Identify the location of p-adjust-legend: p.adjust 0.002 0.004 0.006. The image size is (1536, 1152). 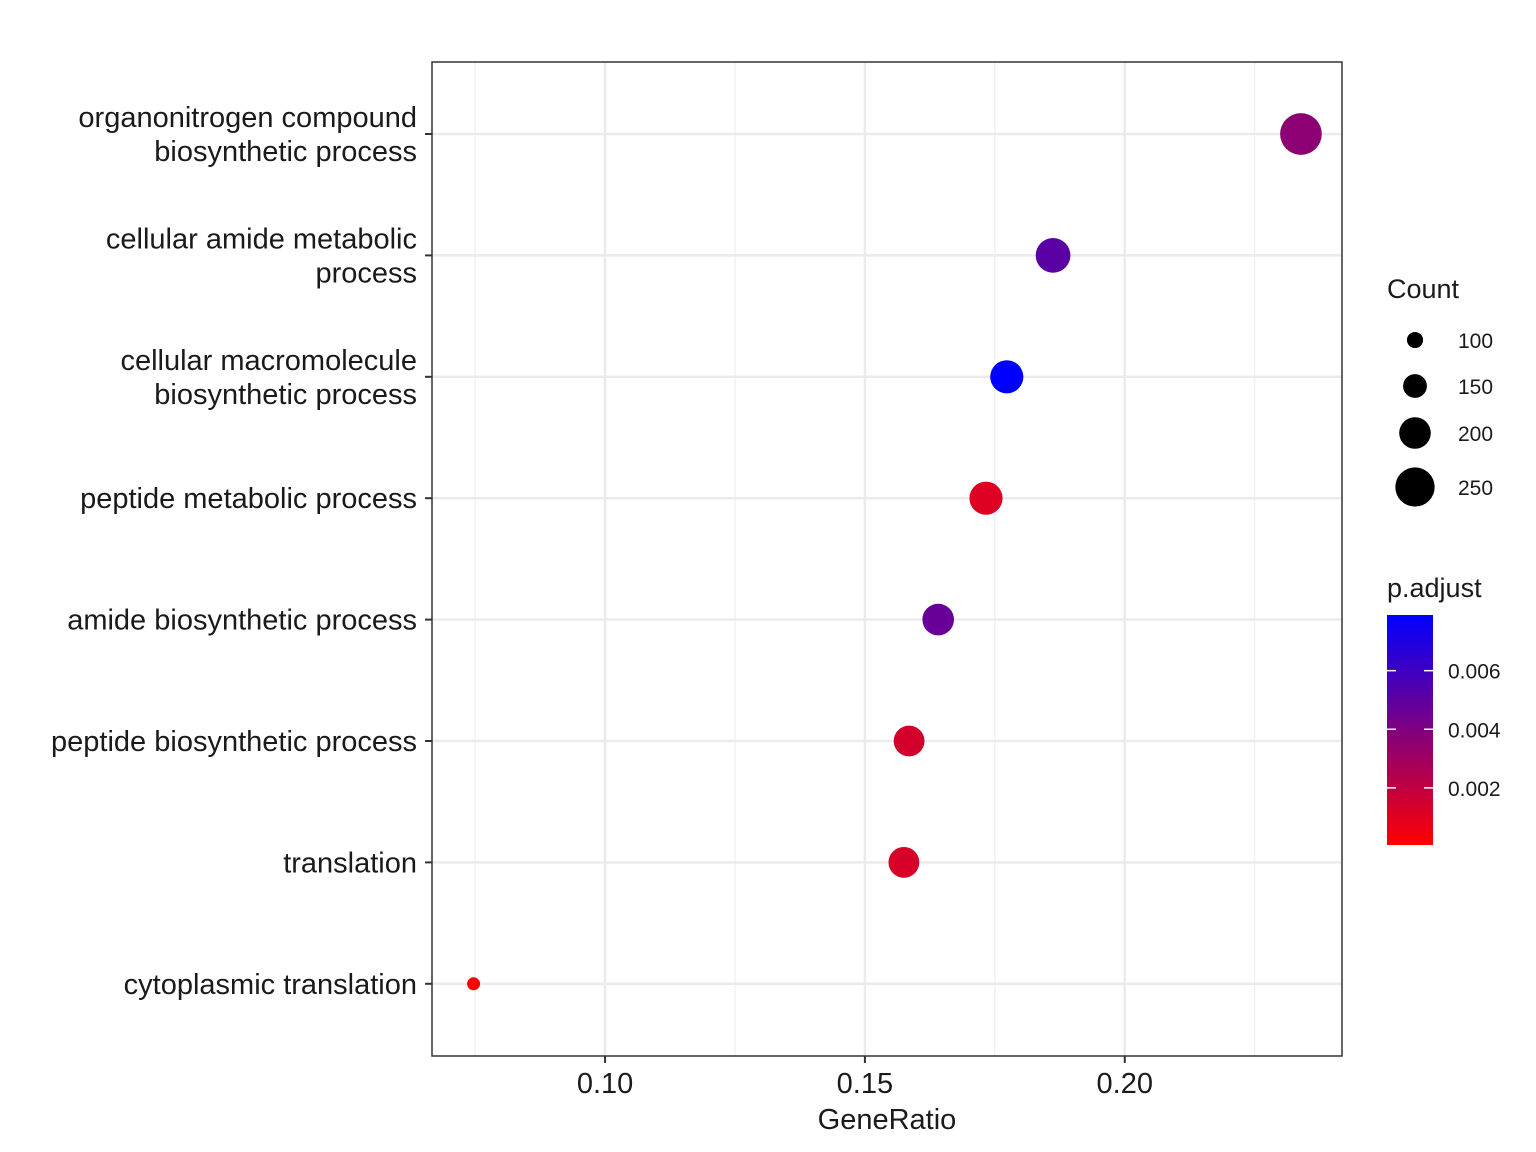
(1444, 709).